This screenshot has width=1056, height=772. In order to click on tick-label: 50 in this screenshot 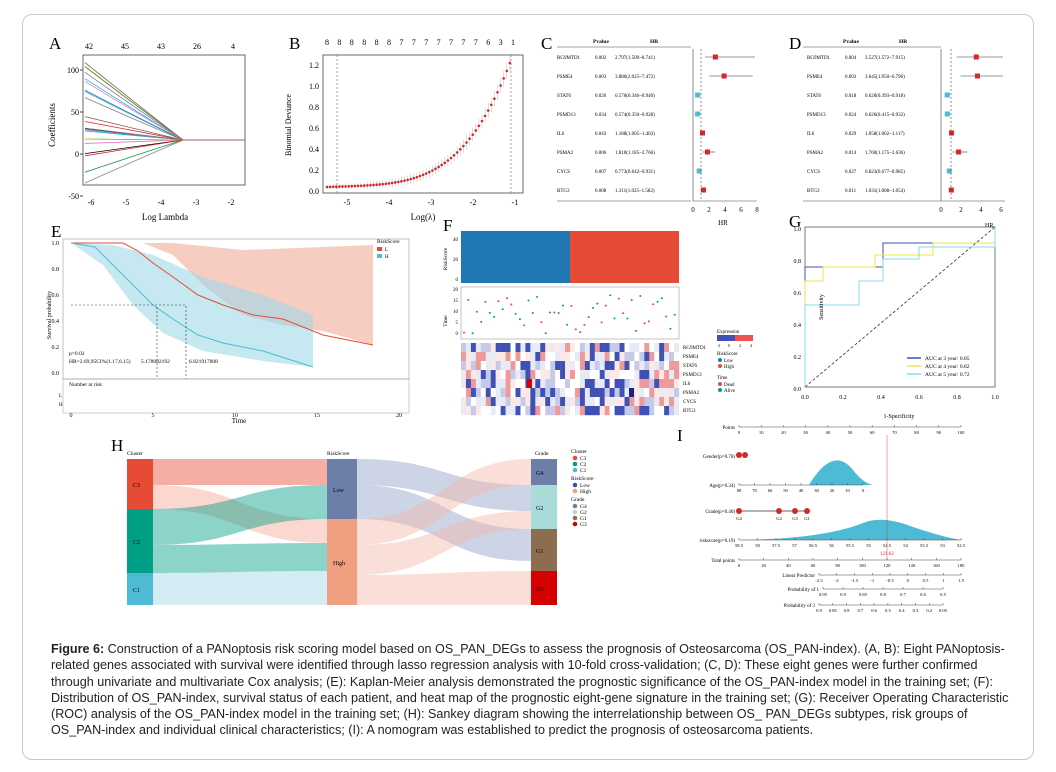, I will do `click(850, 432)`.